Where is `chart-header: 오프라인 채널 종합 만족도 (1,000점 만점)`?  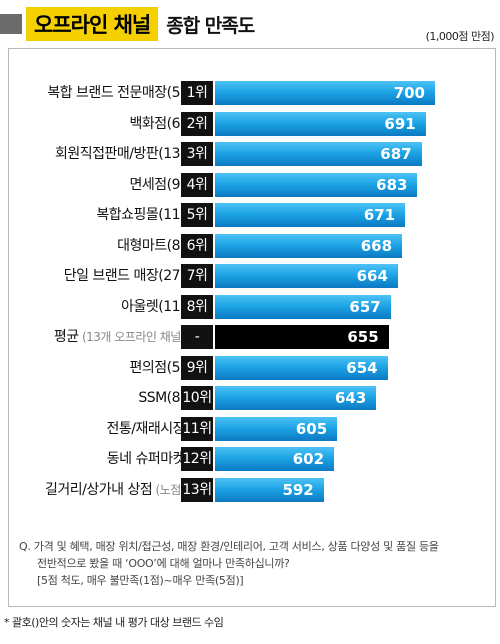 chart-header: 오프라인 채널 종합 만족도 (1,000점 만점) is located at coordinates (250, 24).